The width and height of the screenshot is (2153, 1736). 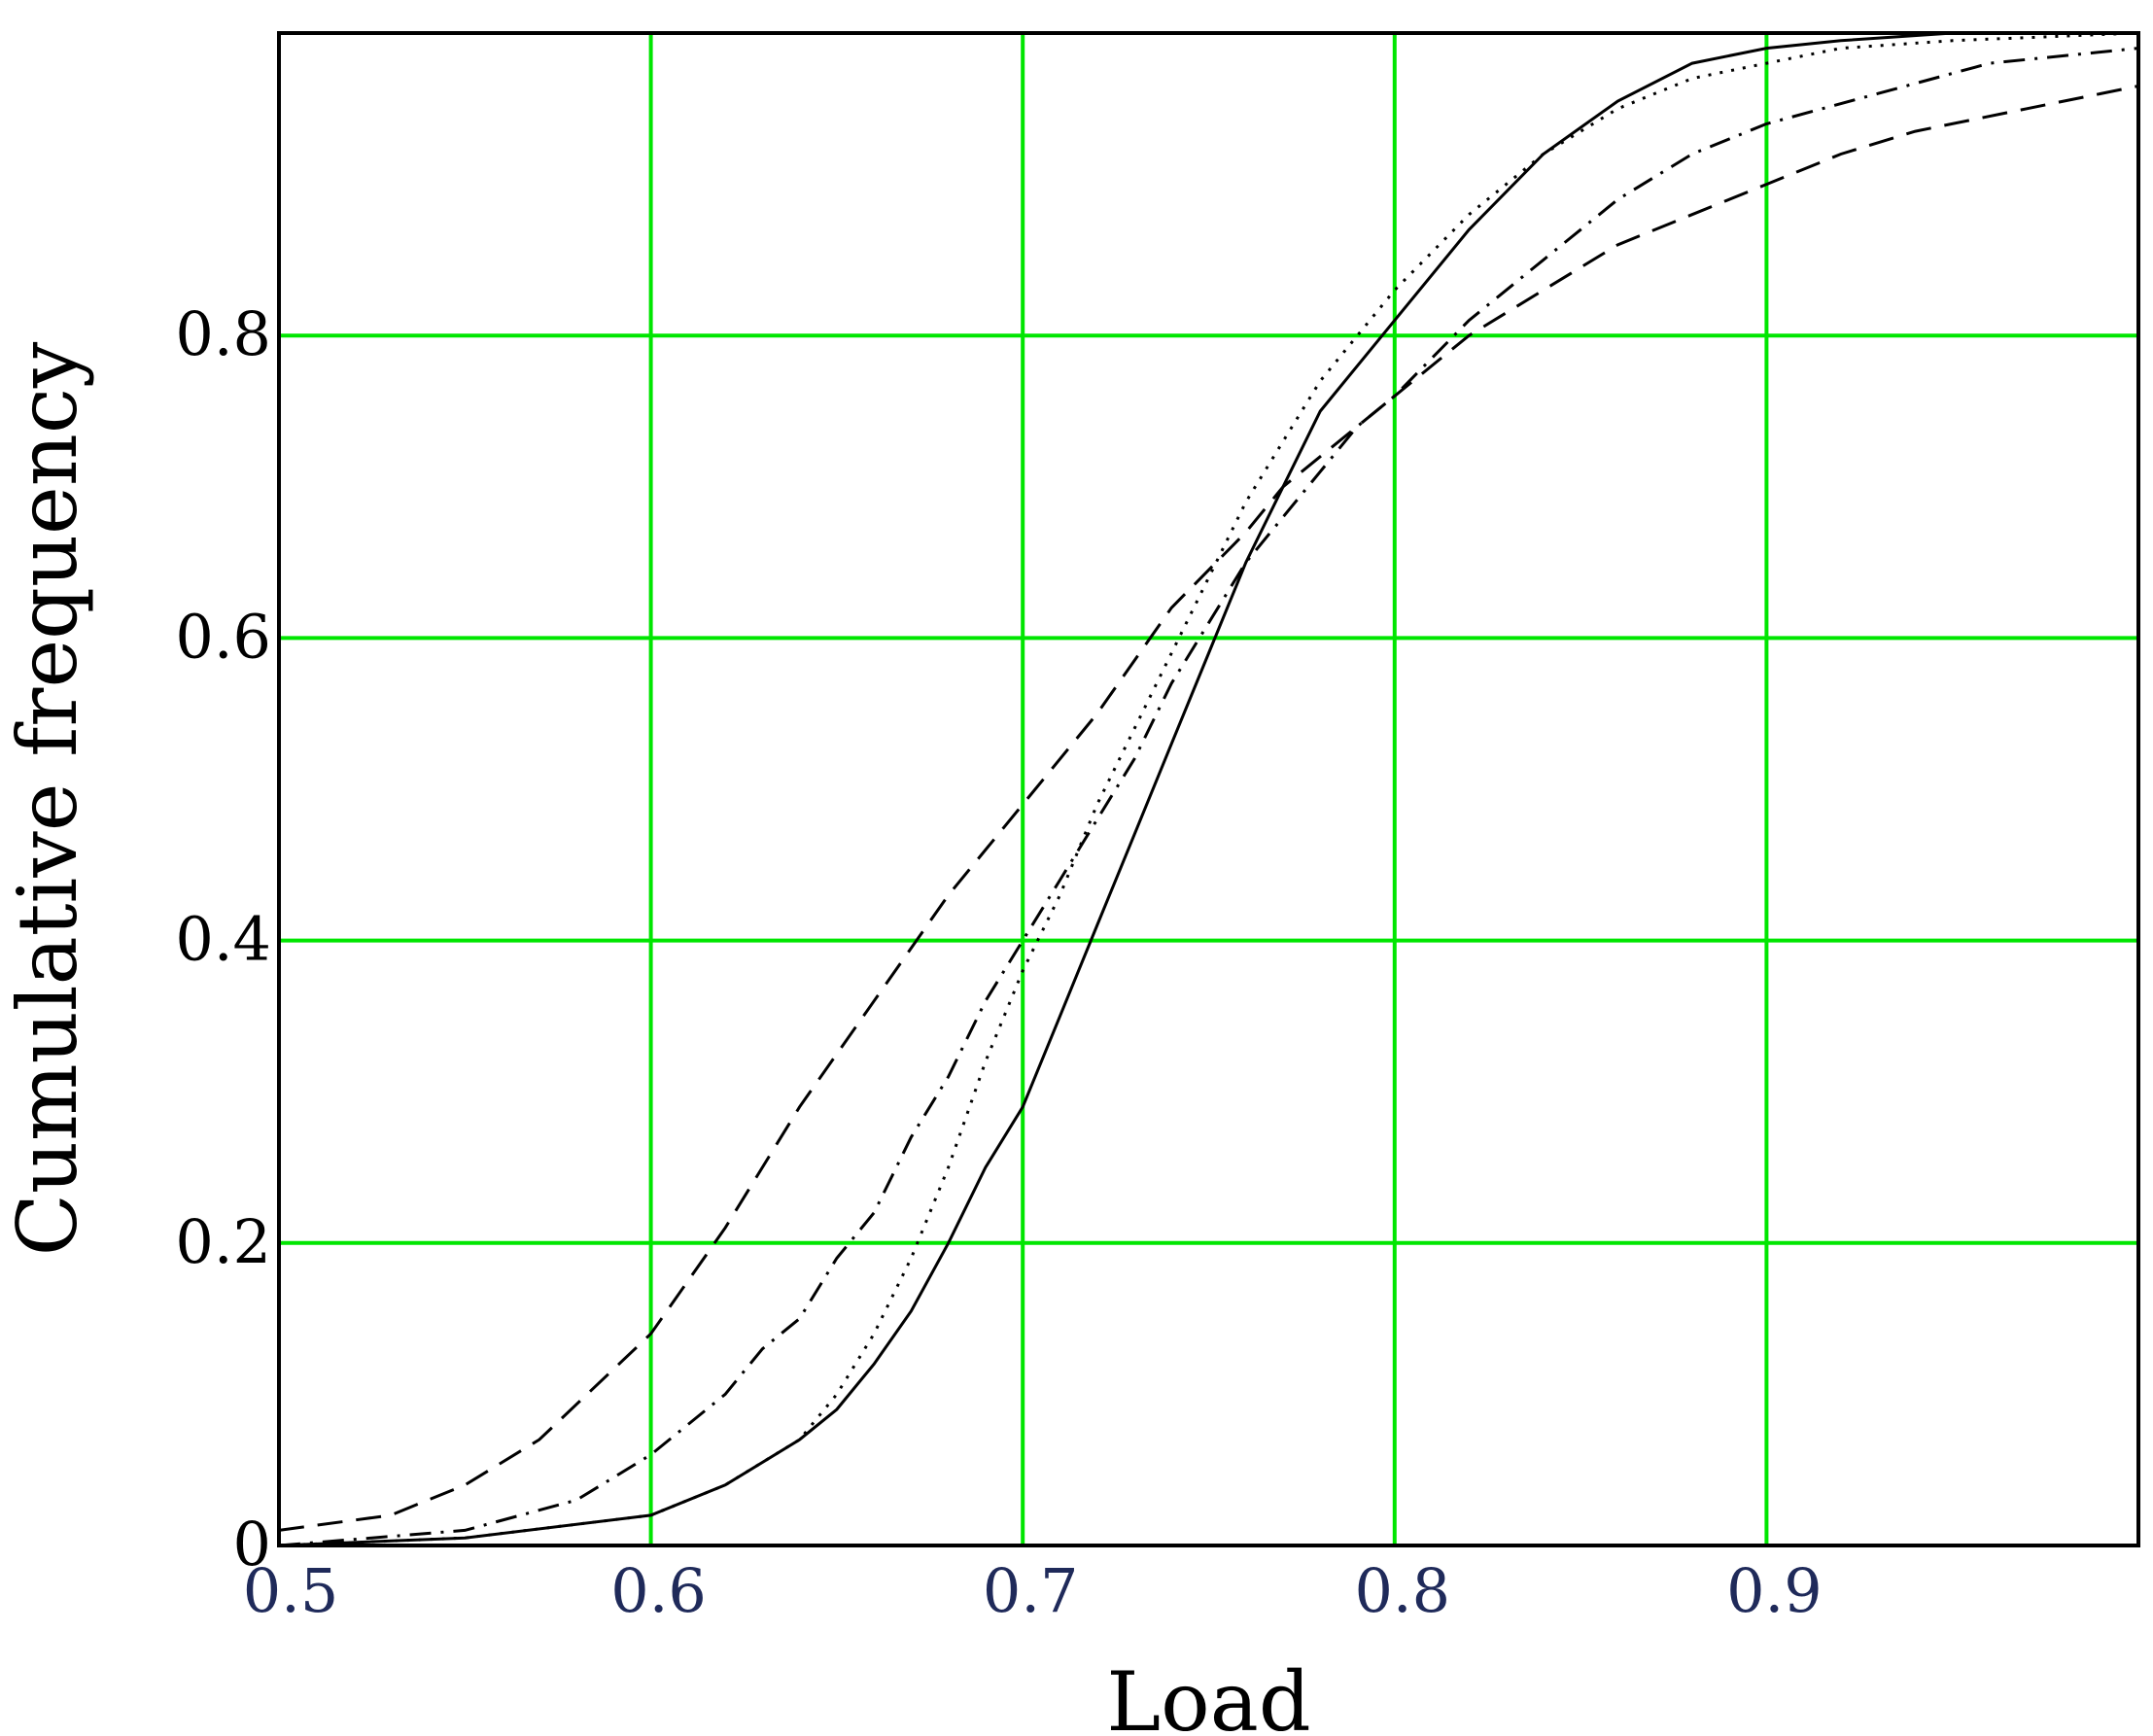 What do you see at coordinates (223, 334) in the screenshot?
I see `y-tick-label: 0.8` at bounding box center [223, 334].